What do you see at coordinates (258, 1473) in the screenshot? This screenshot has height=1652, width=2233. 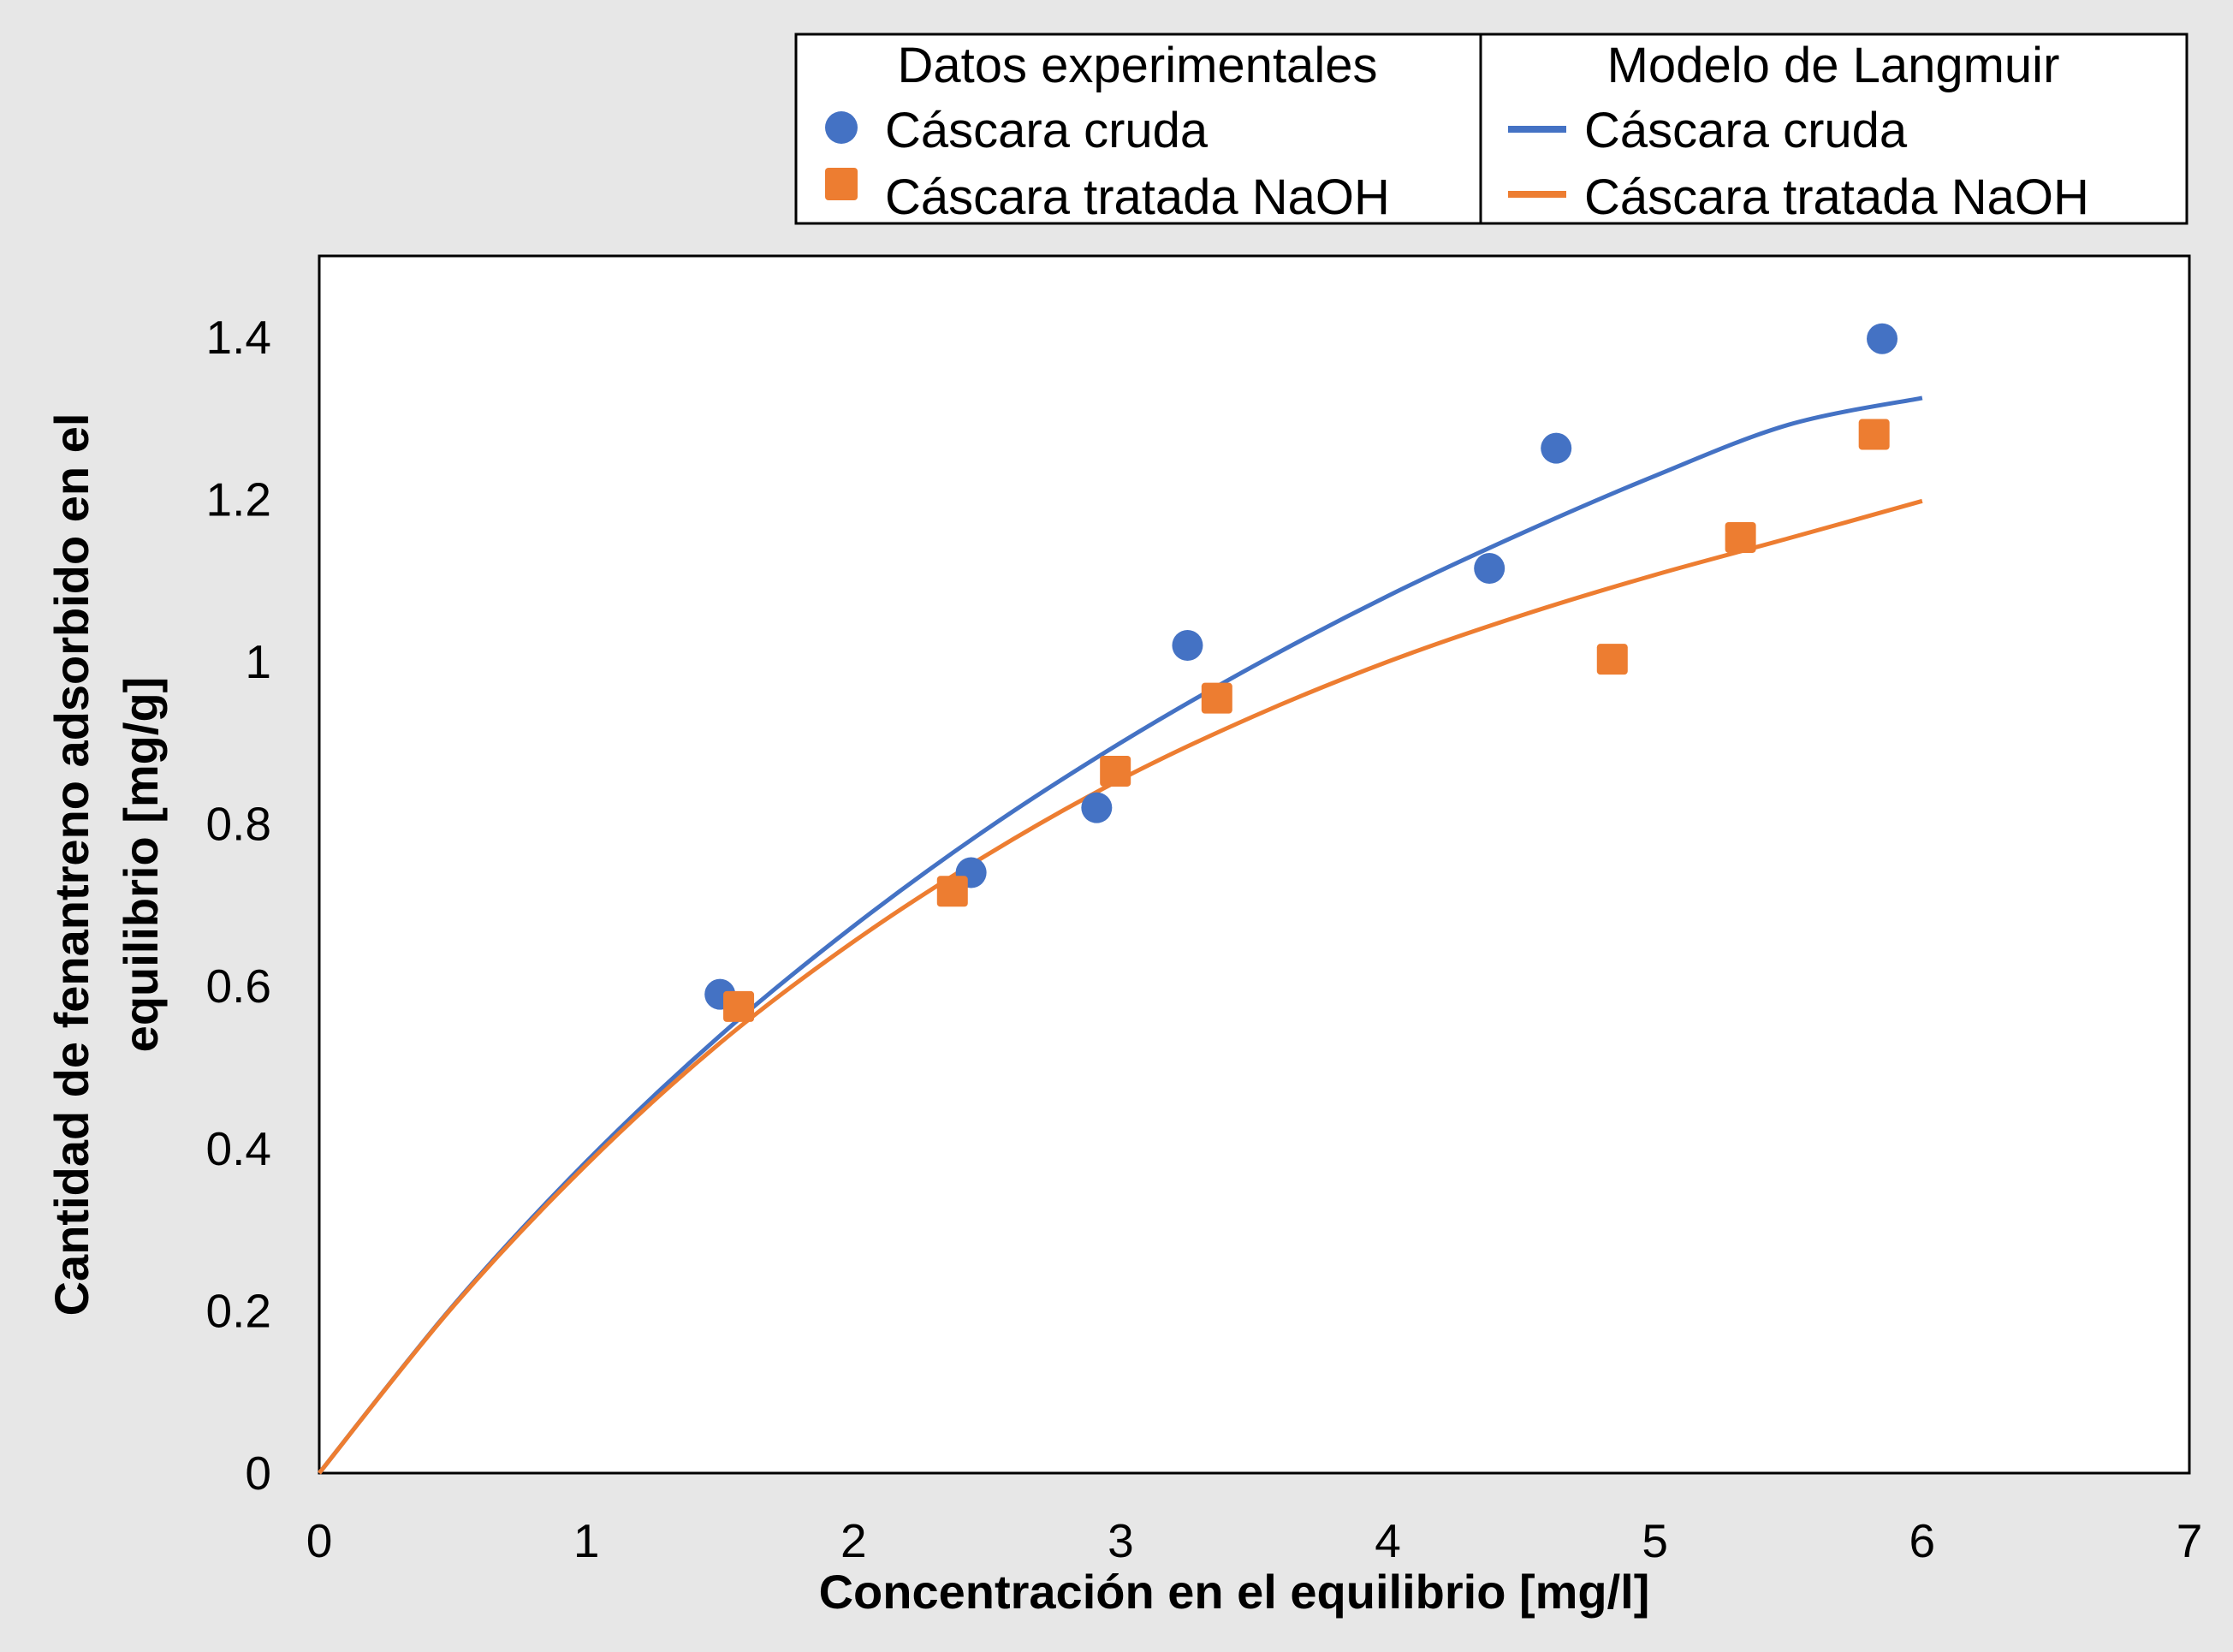 I see `y-tick-label: 0` at bounding box center [258, 1473].